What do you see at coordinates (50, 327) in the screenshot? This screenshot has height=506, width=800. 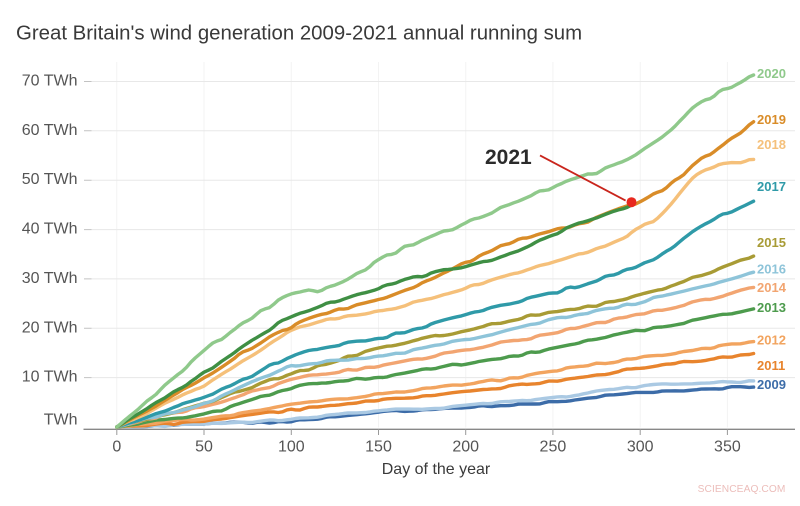 I see `svg-text: 20 TWh` at bounding box center [50, 327].